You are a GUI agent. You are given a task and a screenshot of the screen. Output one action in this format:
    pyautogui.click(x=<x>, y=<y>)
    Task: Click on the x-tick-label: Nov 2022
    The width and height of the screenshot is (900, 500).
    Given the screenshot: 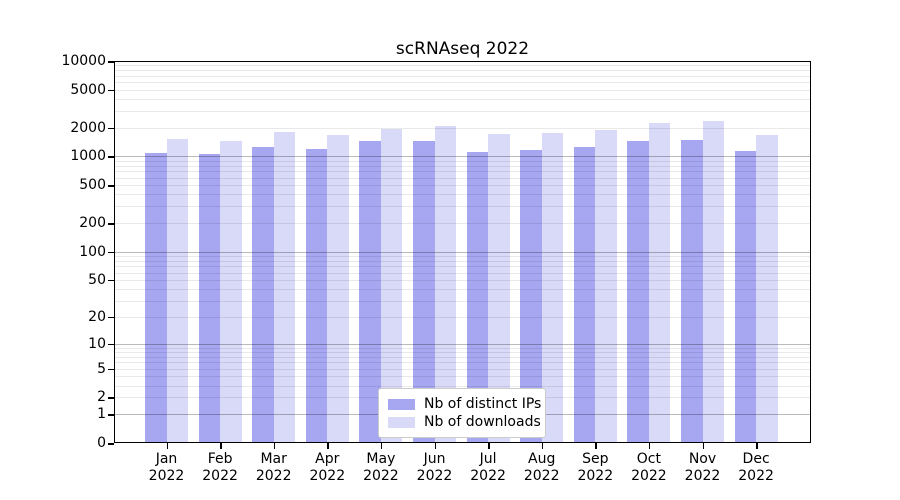 What is the action you would take?
    pyautogui.click(x=703, y=468)
    